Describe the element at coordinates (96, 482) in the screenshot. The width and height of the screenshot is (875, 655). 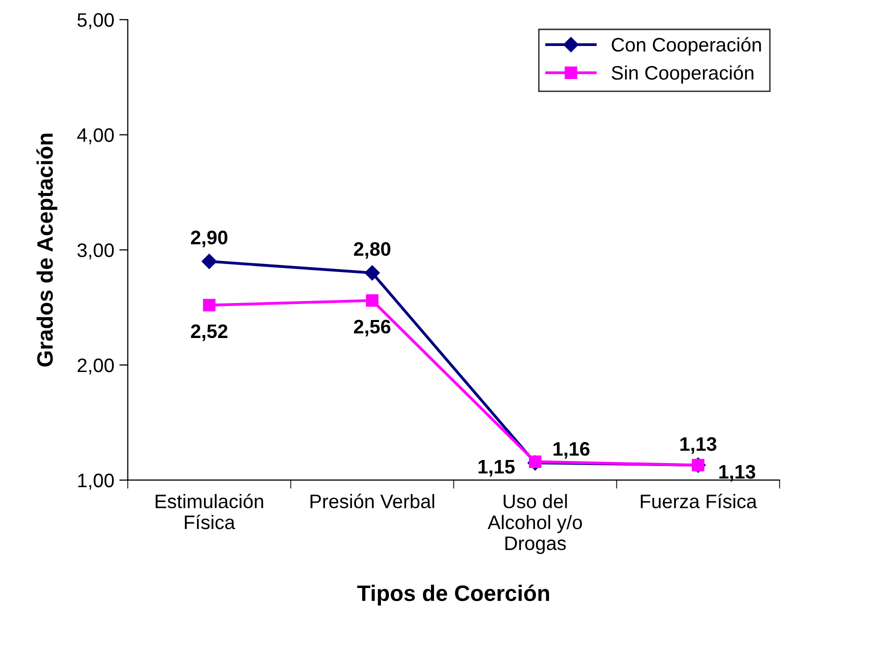
I see `y-tick-label: 1,00` at that location.